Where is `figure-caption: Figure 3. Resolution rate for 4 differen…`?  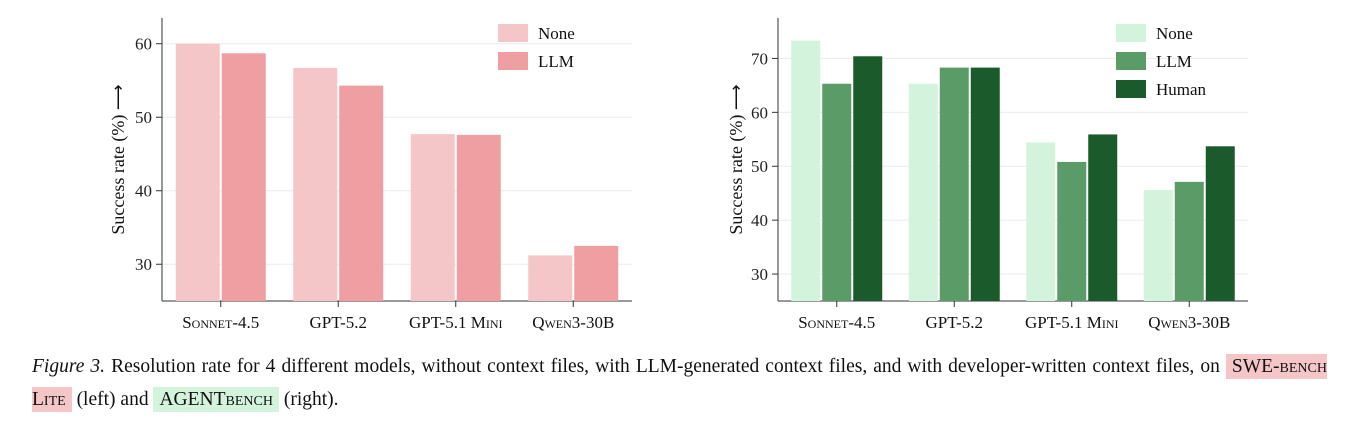
figure-caption: Figure 3. Resolution rate for 4 differen… is located at coordinates (679, 383).